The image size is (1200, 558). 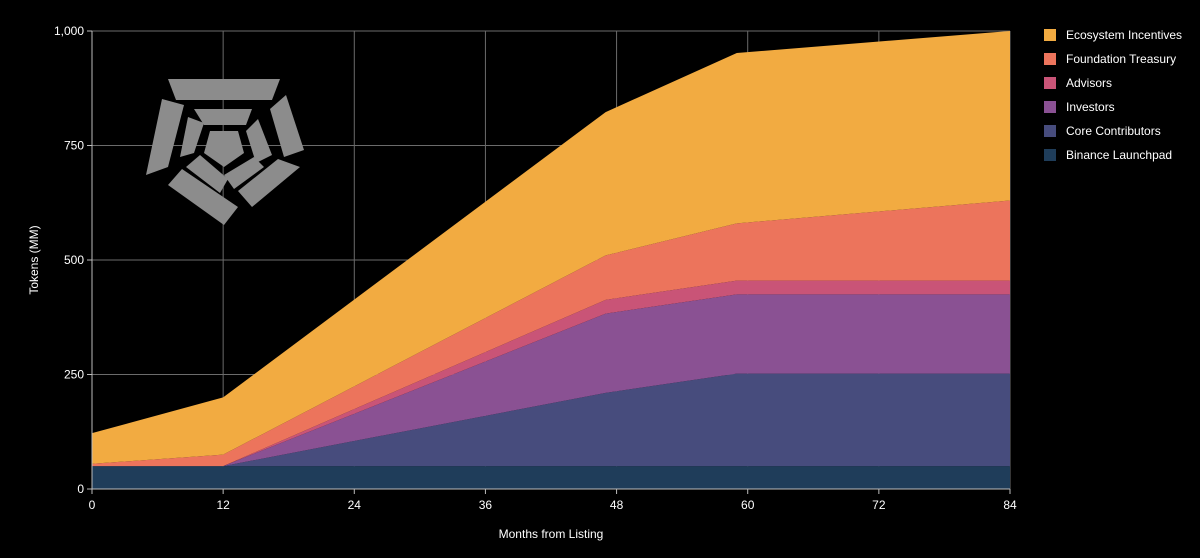 What do you see at coordinates (1010, 505) in the screenshot?
I see `x-tick-label: 84` at bounding box center [1010, 505].